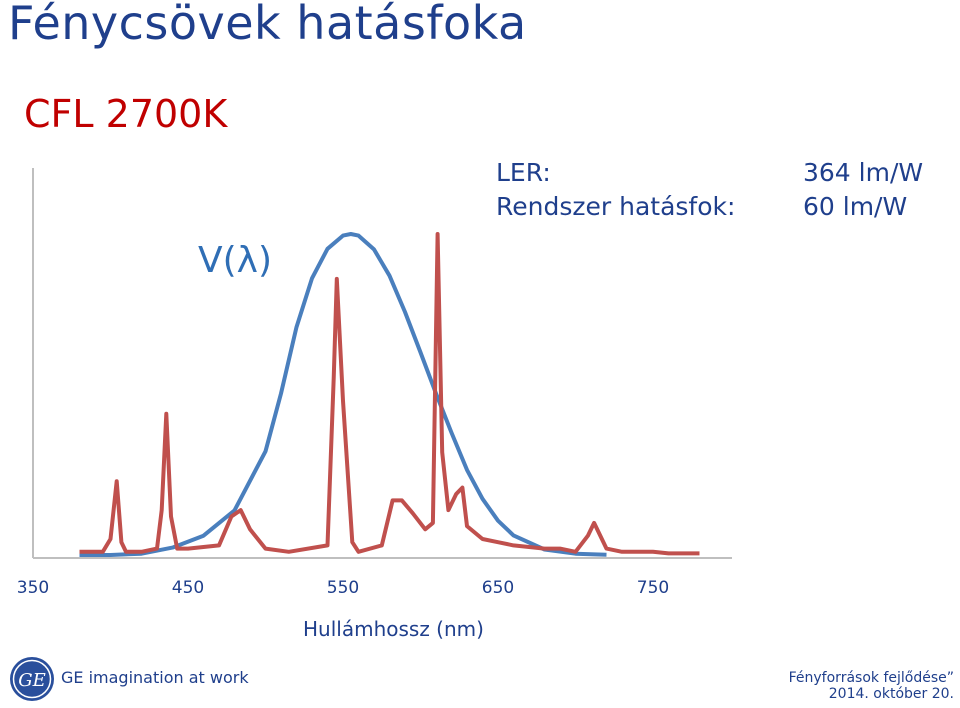  I want to click on ler-value: 364 lm/W, so click(863, 172).